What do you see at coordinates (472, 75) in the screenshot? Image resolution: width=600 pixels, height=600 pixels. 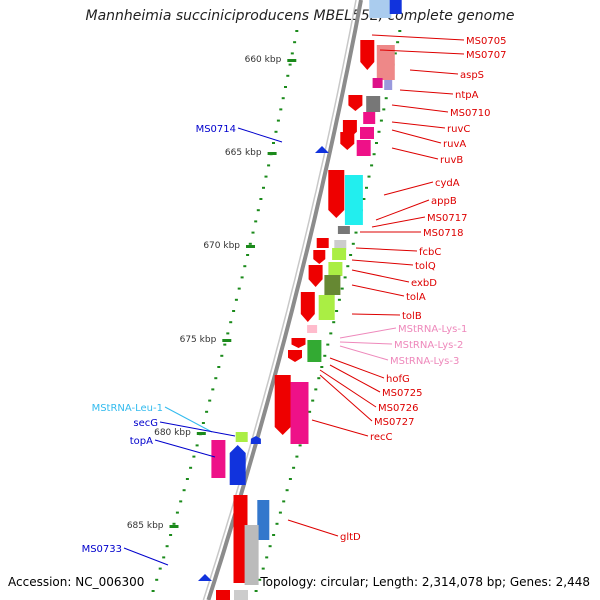 I see `gene-label: aspS` at bounding box center [472, 75].